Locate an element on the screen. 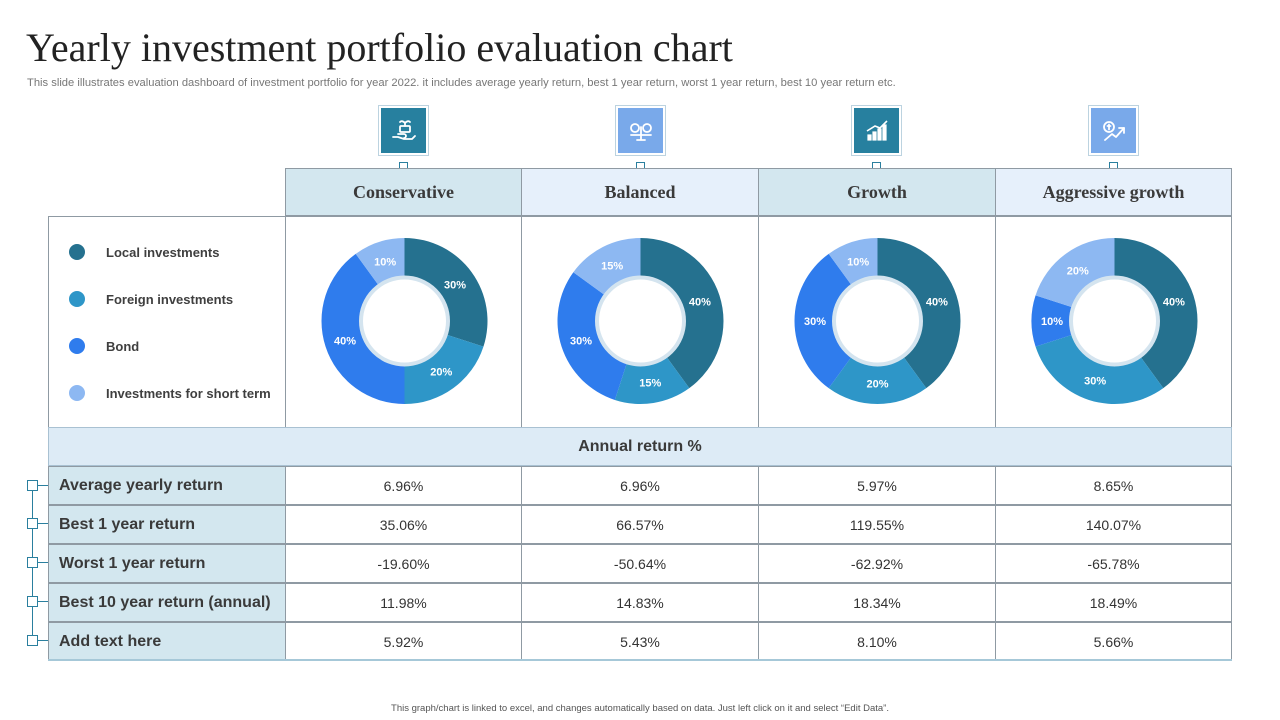  donut-chart-growth: 40% 20% 30% 10% is located at coordinates (877, 322).